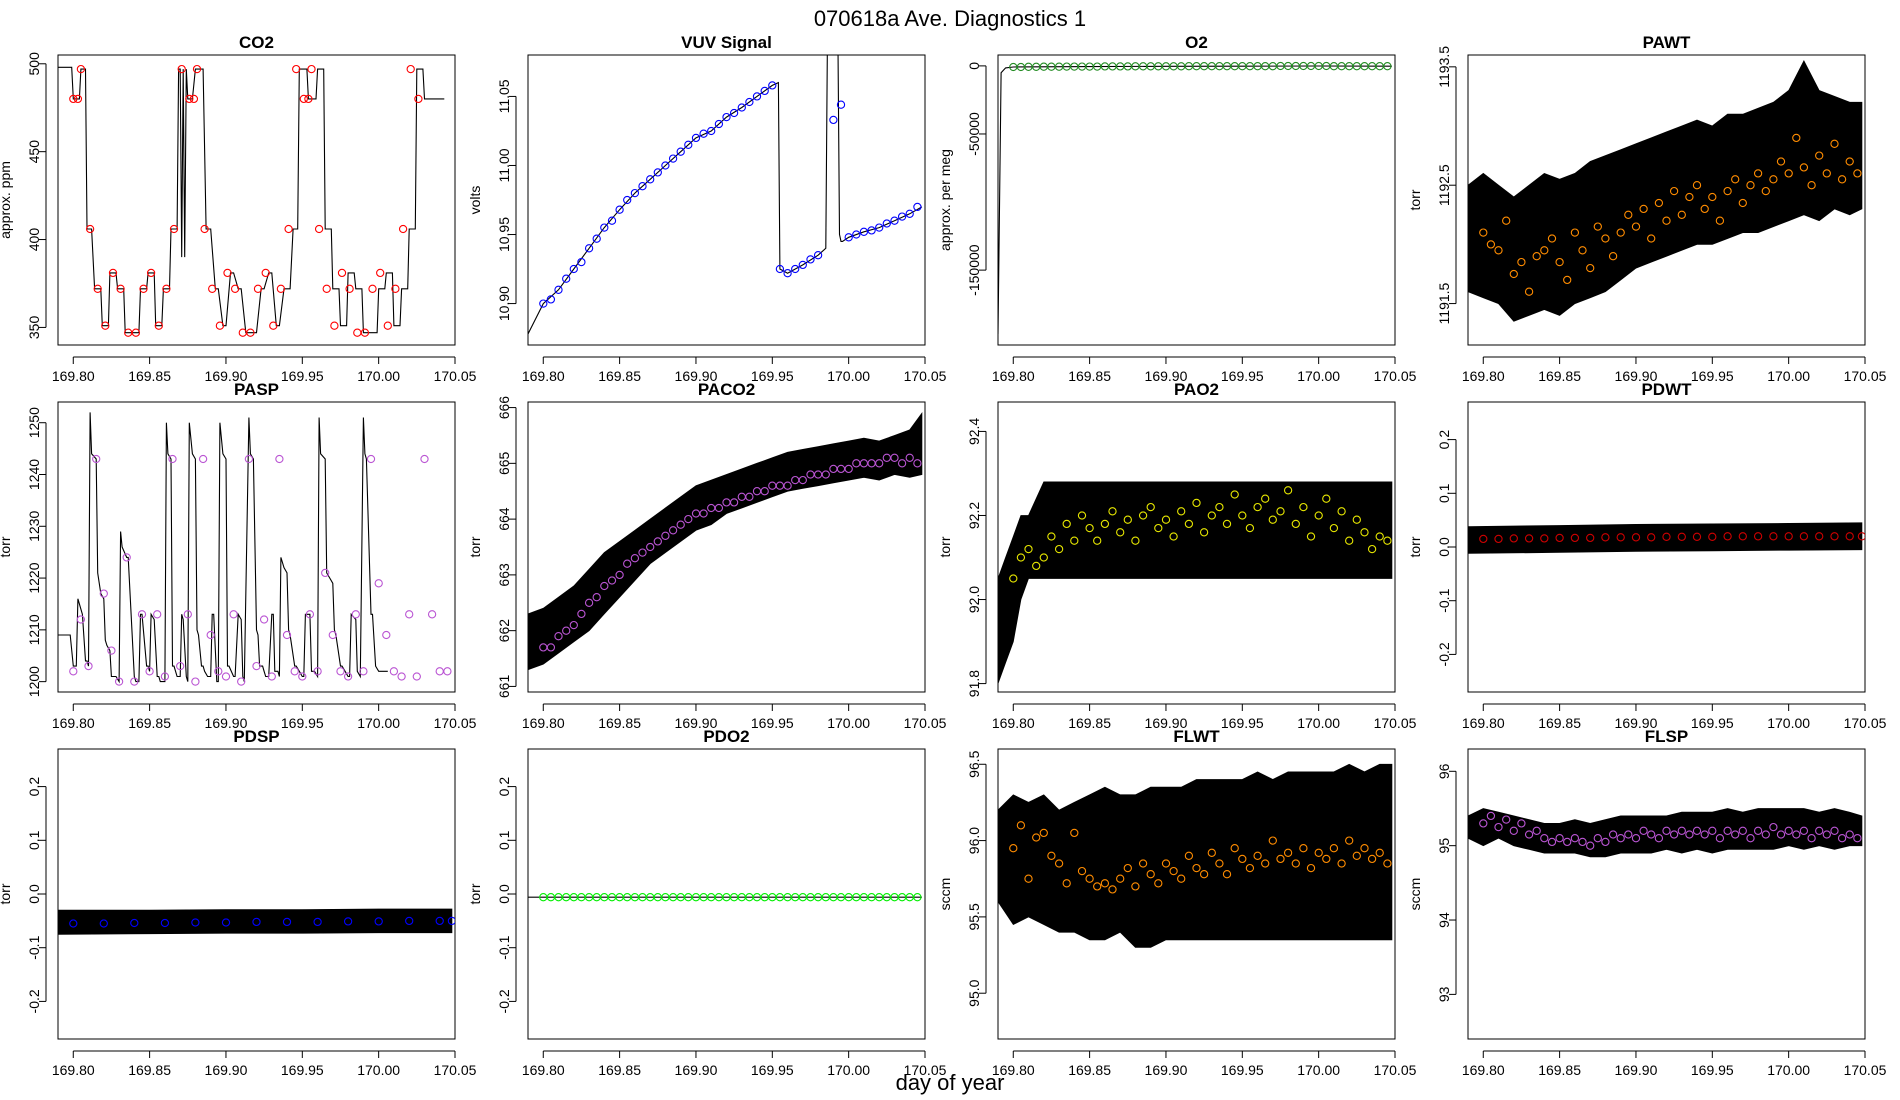 Image resolution: width=1900 pixels, height=1100 pixels. Describe the element at coordinates (726, 42) in the screenshot. I see `panel-title: VUV Signal` at that location.